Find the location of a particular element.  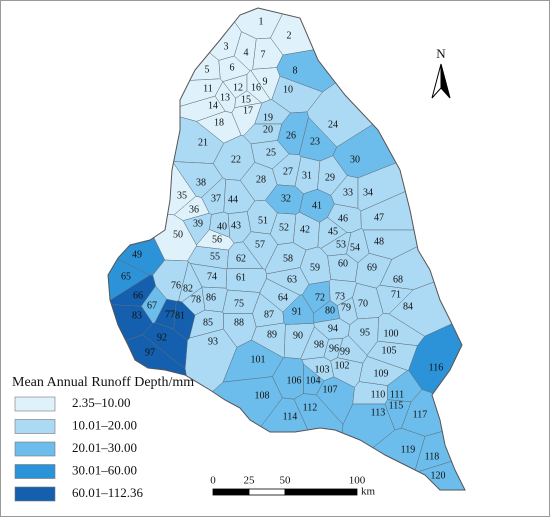

subbasin-label: 80 is located at coordinates (330, 310).